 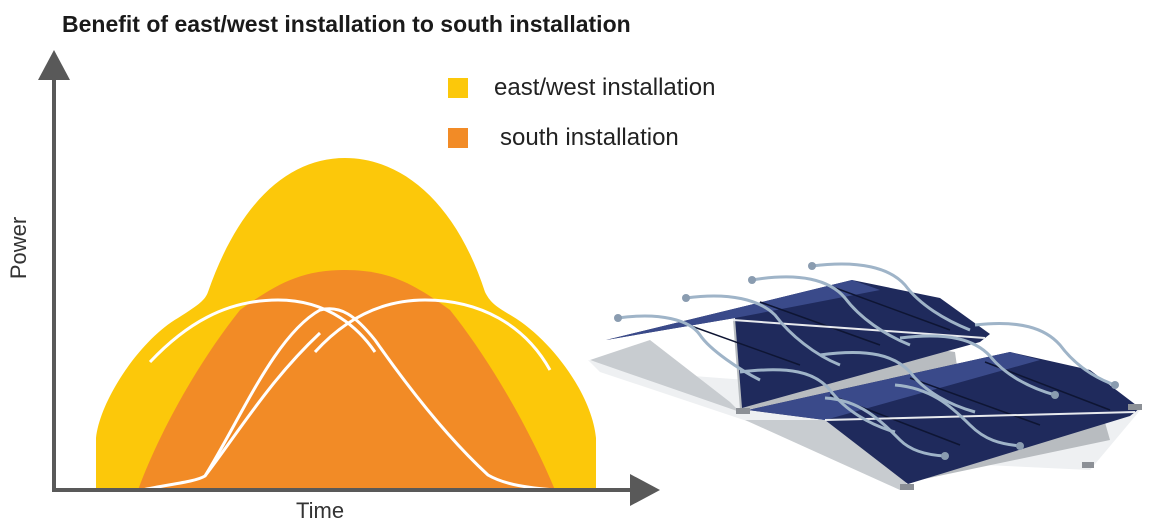 I want to click on legend-label-south: south installation, so click(x=589, y=137).